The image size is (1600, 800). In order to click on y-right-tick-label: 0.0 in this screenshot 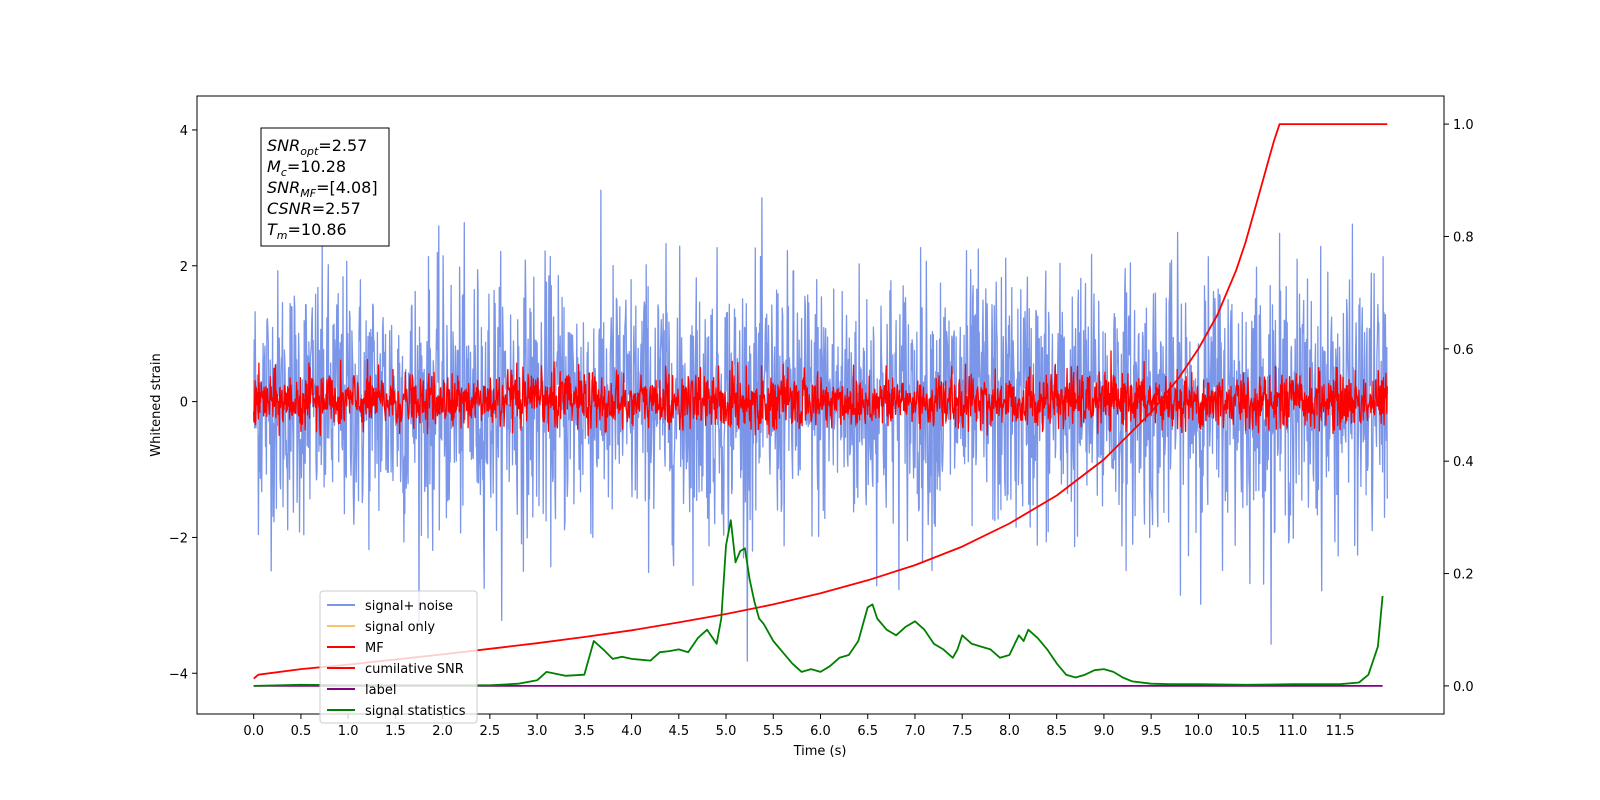, I will do `click(1463, 687)`.